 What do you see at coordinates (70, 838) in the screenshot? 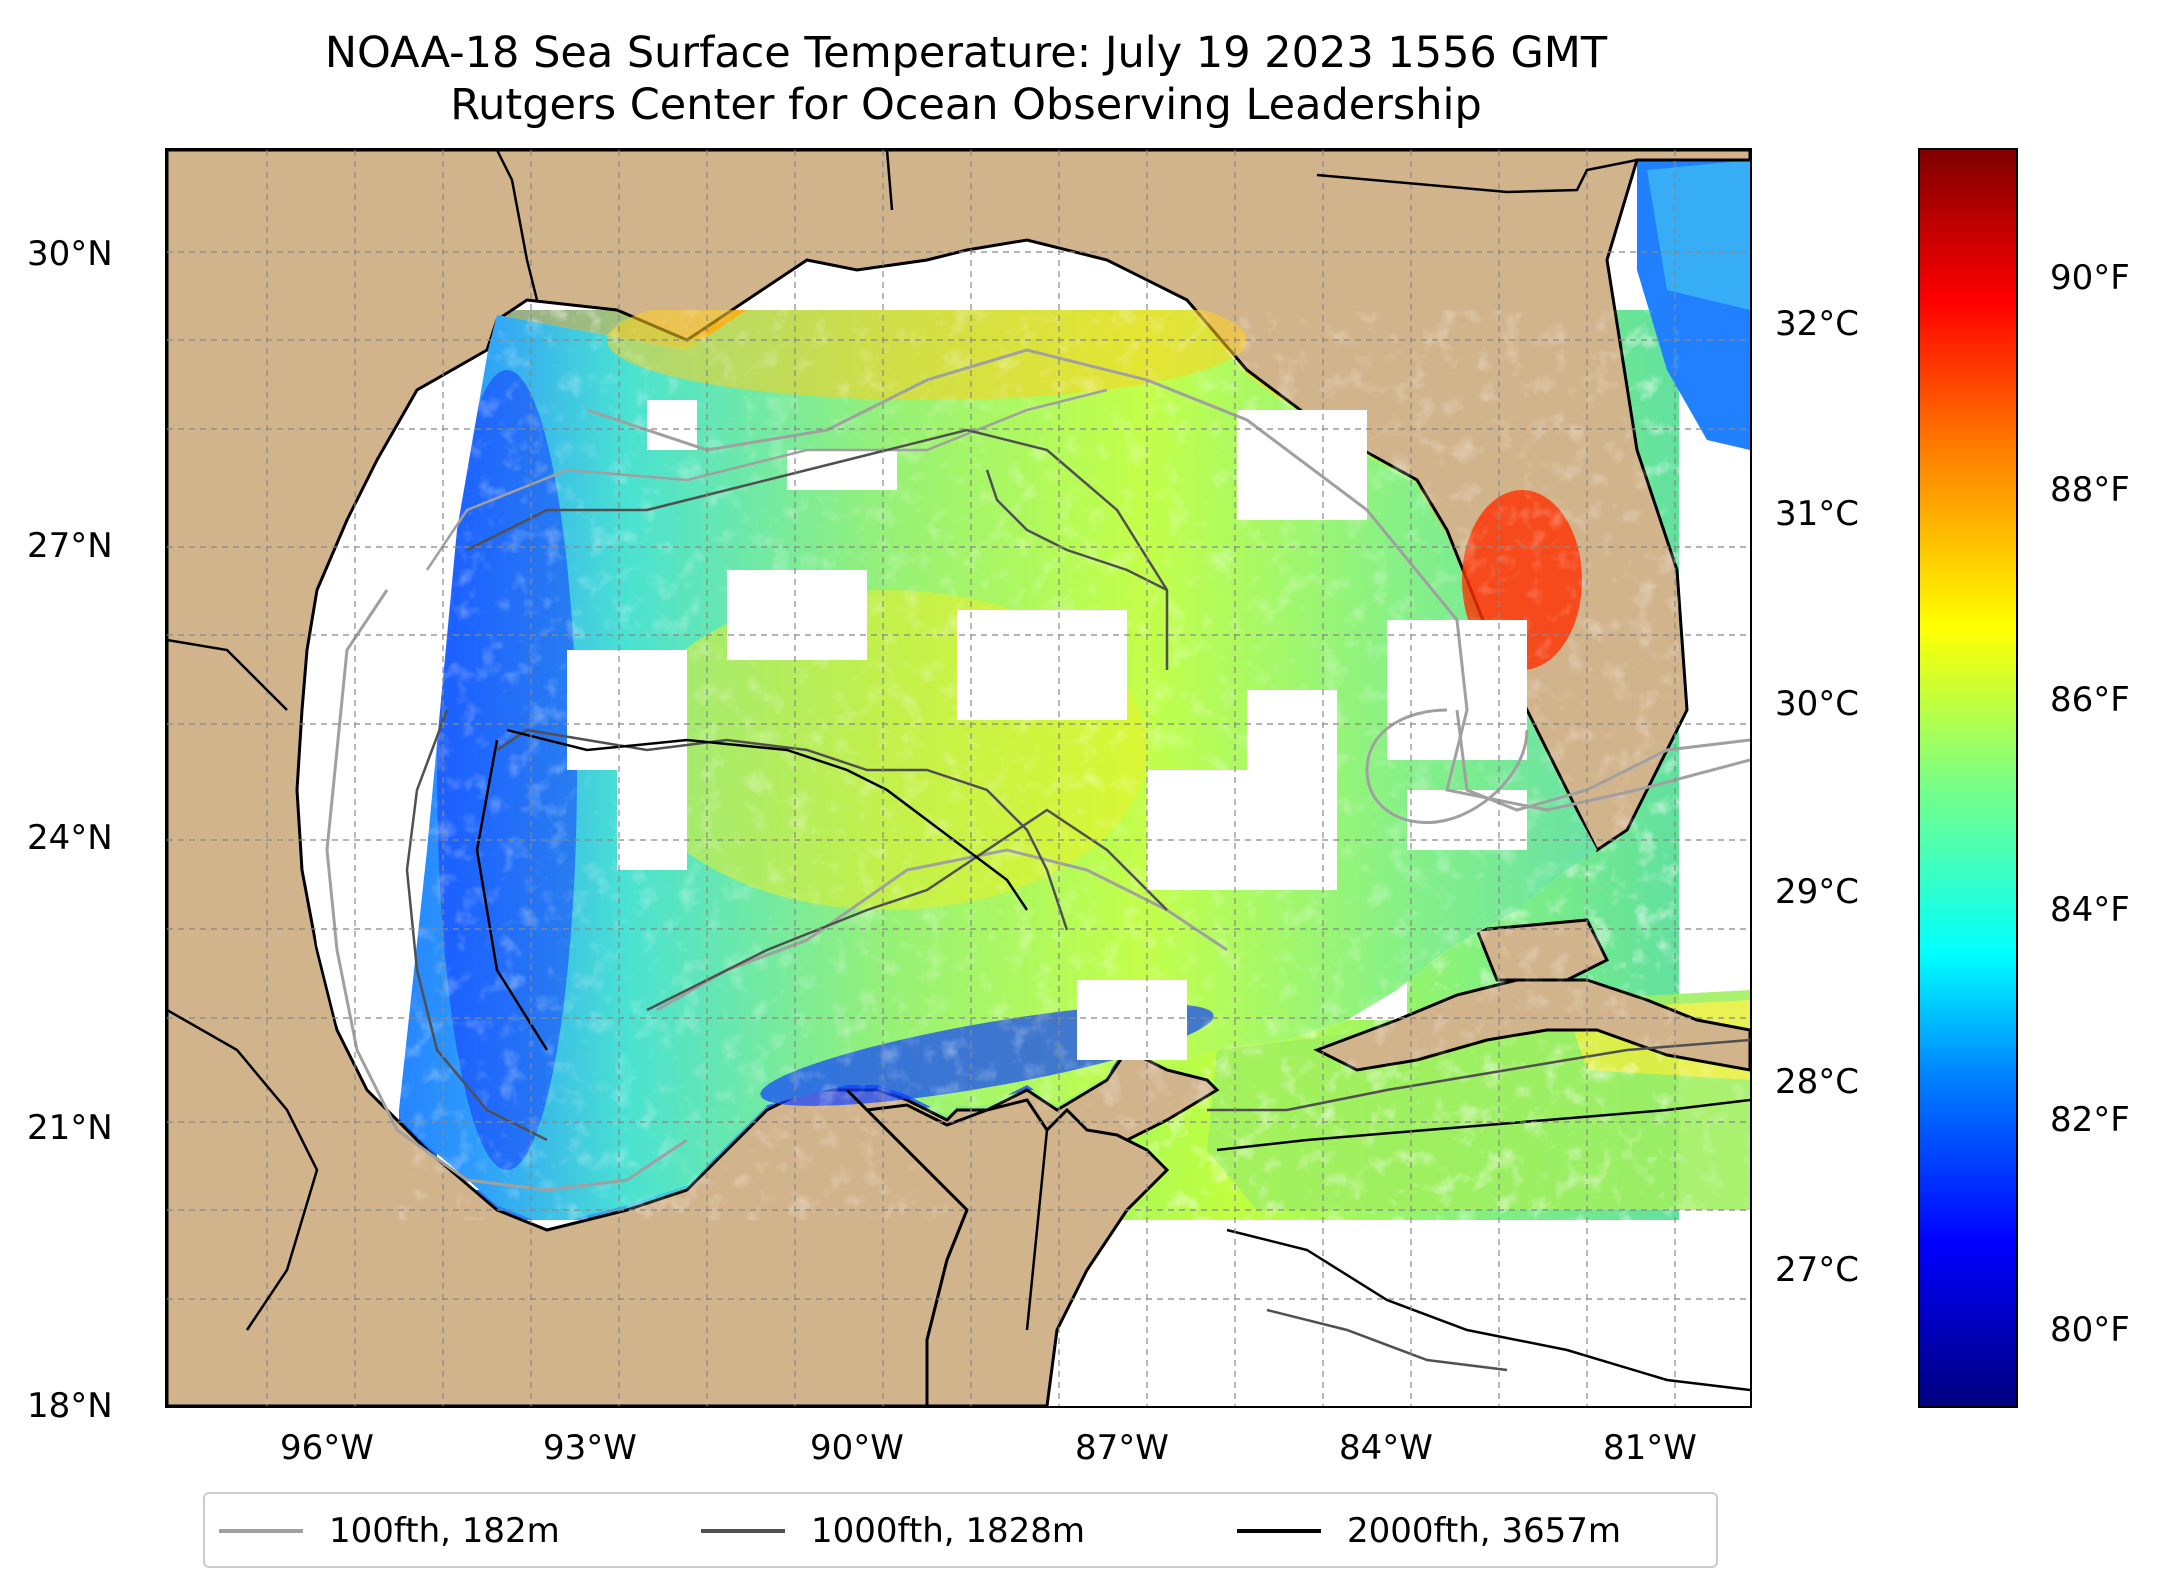
I see `lat-tick-24n: 24°N` at bounding box center [70, 838].